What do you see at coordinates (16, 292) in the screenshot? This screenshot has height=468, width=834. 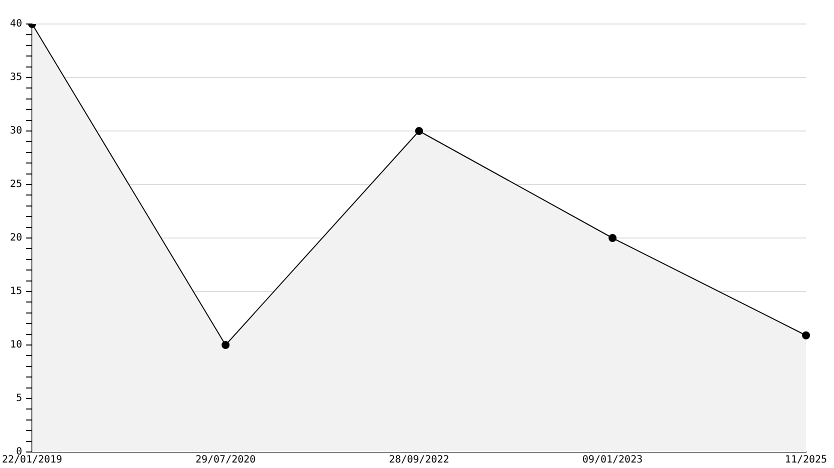 I see `y-tick-label: 15` at bounding box center [16, 292].